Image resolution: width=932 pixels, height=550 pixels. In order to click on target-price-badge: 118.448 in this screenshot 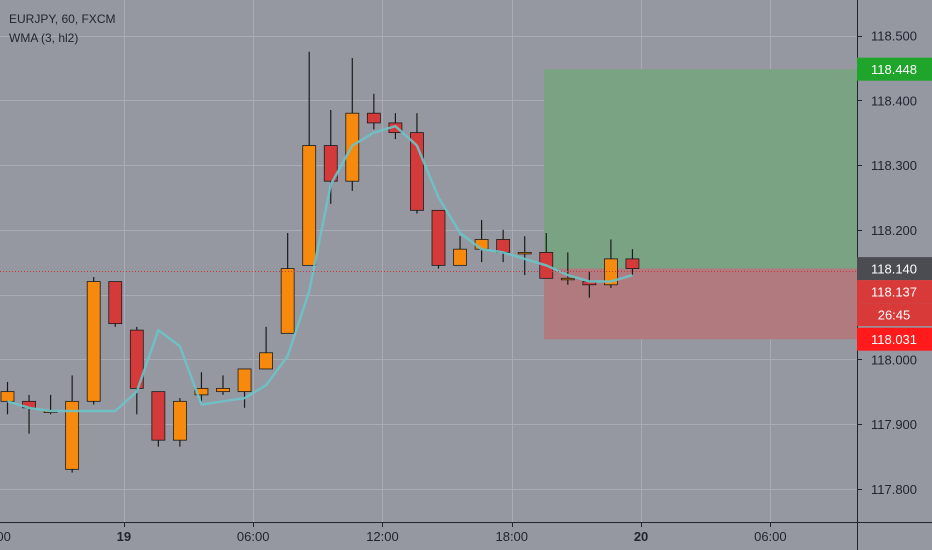, I will do `click(894, 69)`.